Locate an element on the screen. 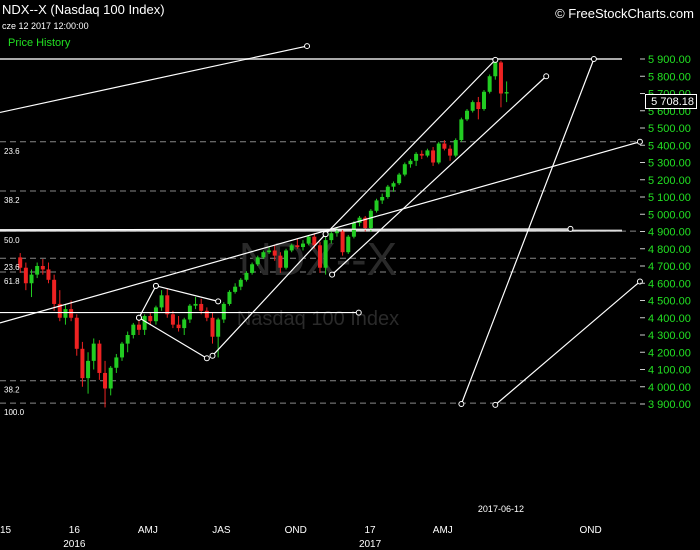 The width and height of the screenshot is (700, 550). y-tick-label: 5 000.00 is located at coordinates (669, 215).